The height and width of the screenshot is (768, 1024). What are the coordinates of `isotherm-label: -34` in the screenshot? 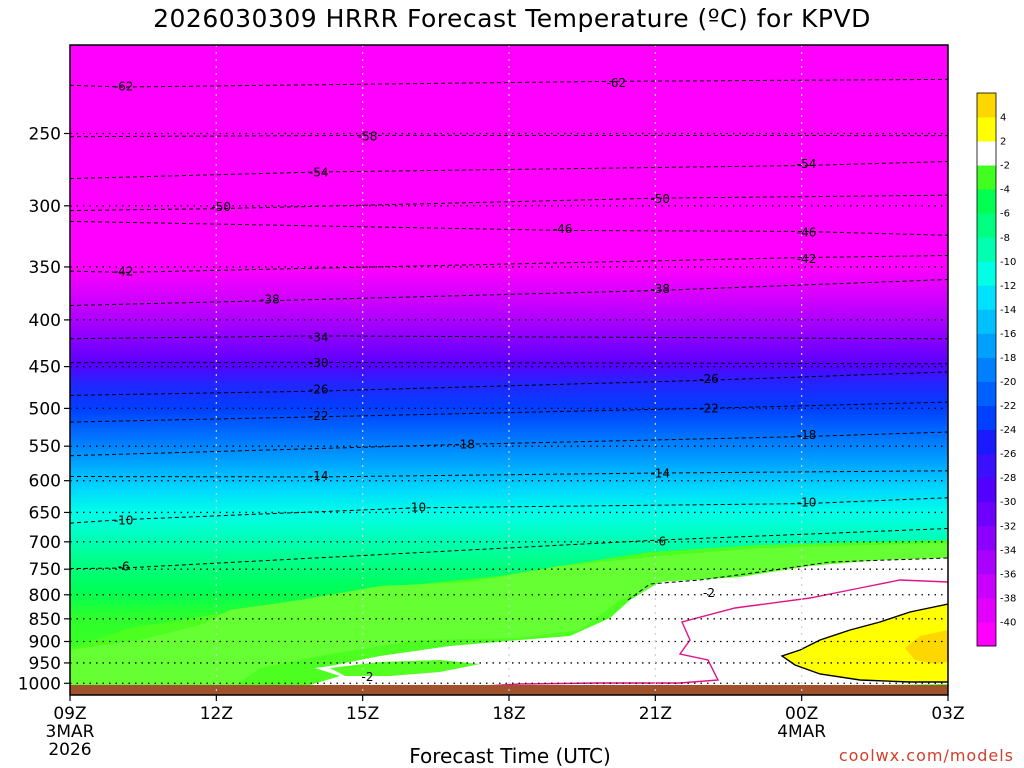 It's located at (319, 337).